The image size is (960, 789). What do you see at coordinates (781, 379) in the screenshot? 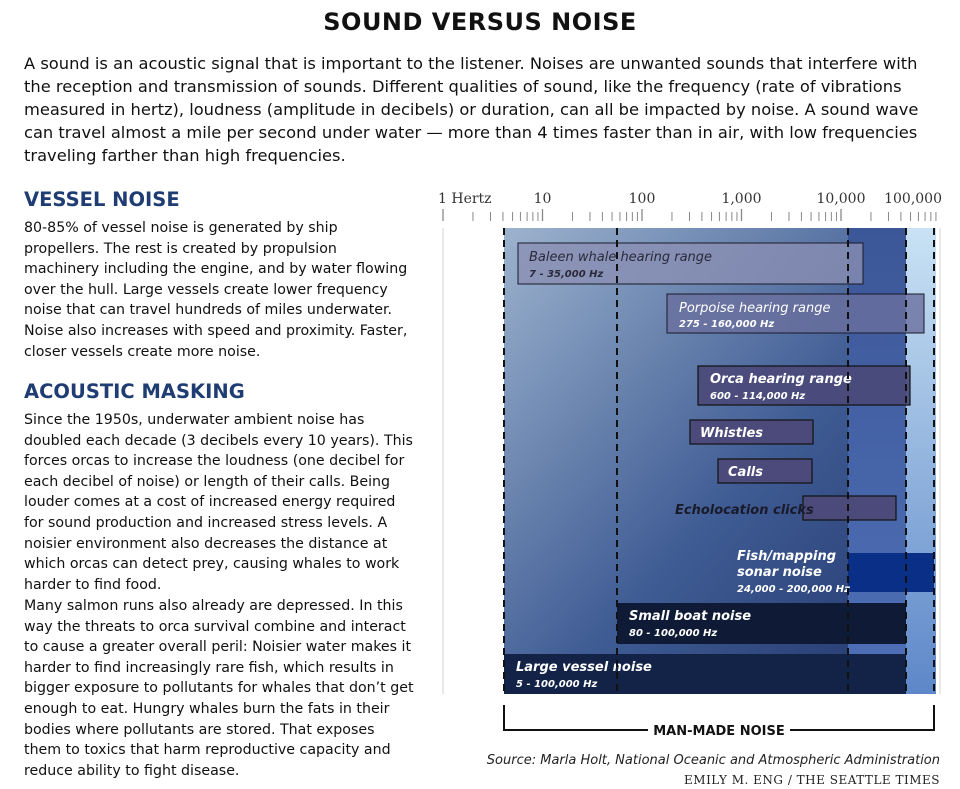
I see `orca-label: Orca hearing range` at bounding box center [781, 379].